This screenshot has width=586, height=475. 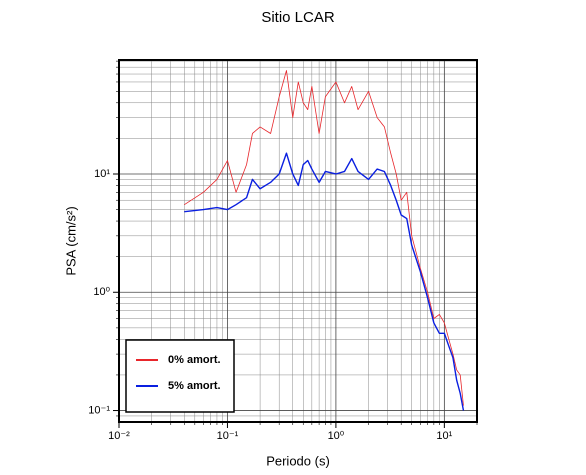 What do you see at coordinates (180, 376) in the screenshot?
I see `legend-box` at bounding box center [180, 376].